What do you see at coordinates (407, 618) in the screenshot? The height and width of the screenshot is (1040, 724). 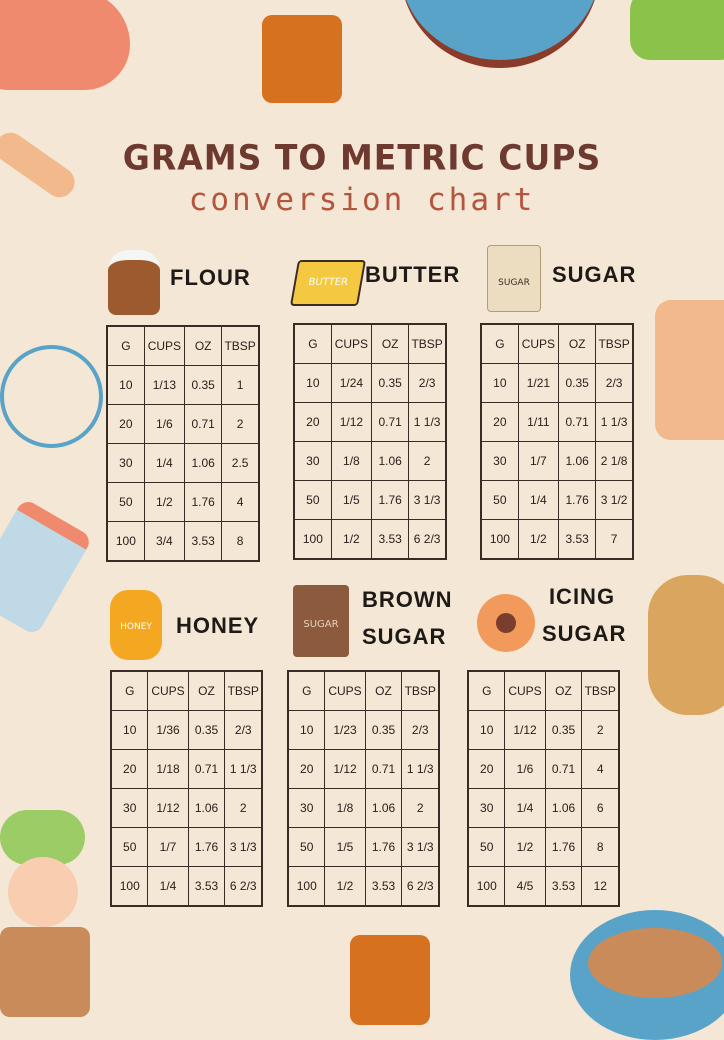 I see `section-label-brown-sugar: BROWN SUGAR` at bounding box center [407, 618].